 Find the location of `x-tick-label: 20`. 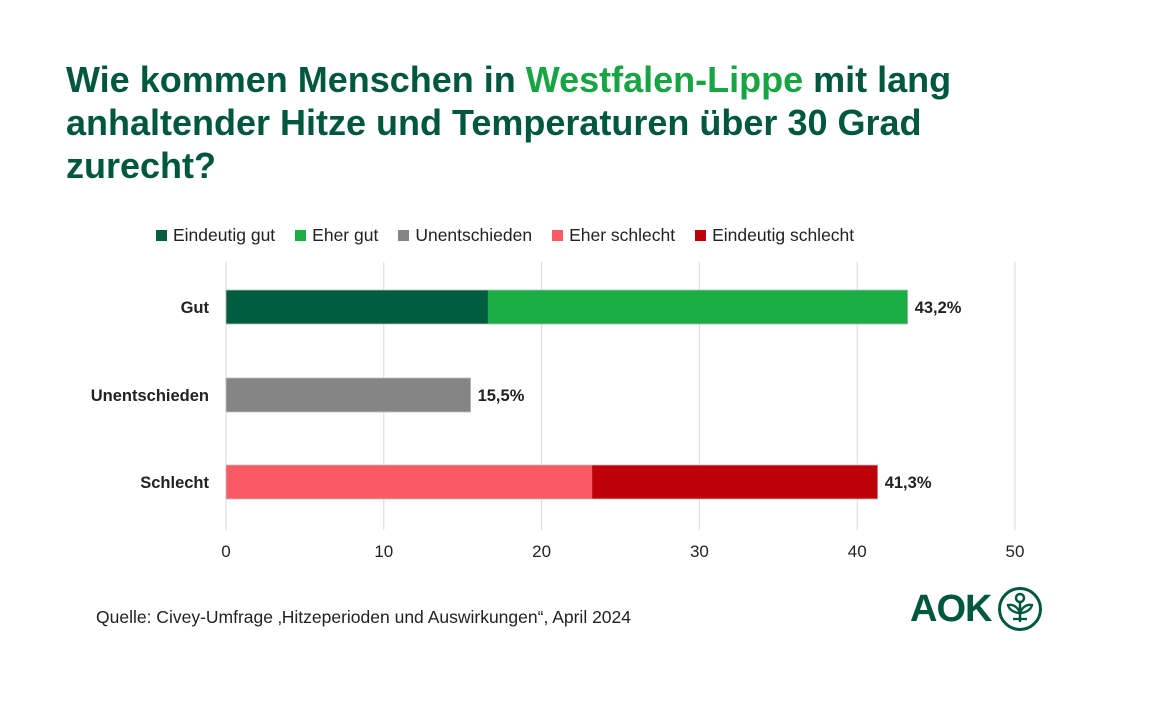

x-tick-label: 20 is located at coordinates (541, 551).